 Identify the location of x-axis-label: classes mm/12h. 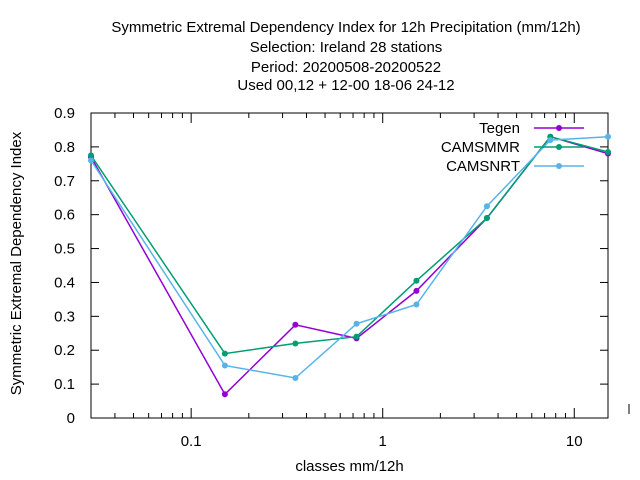
(349, 466).